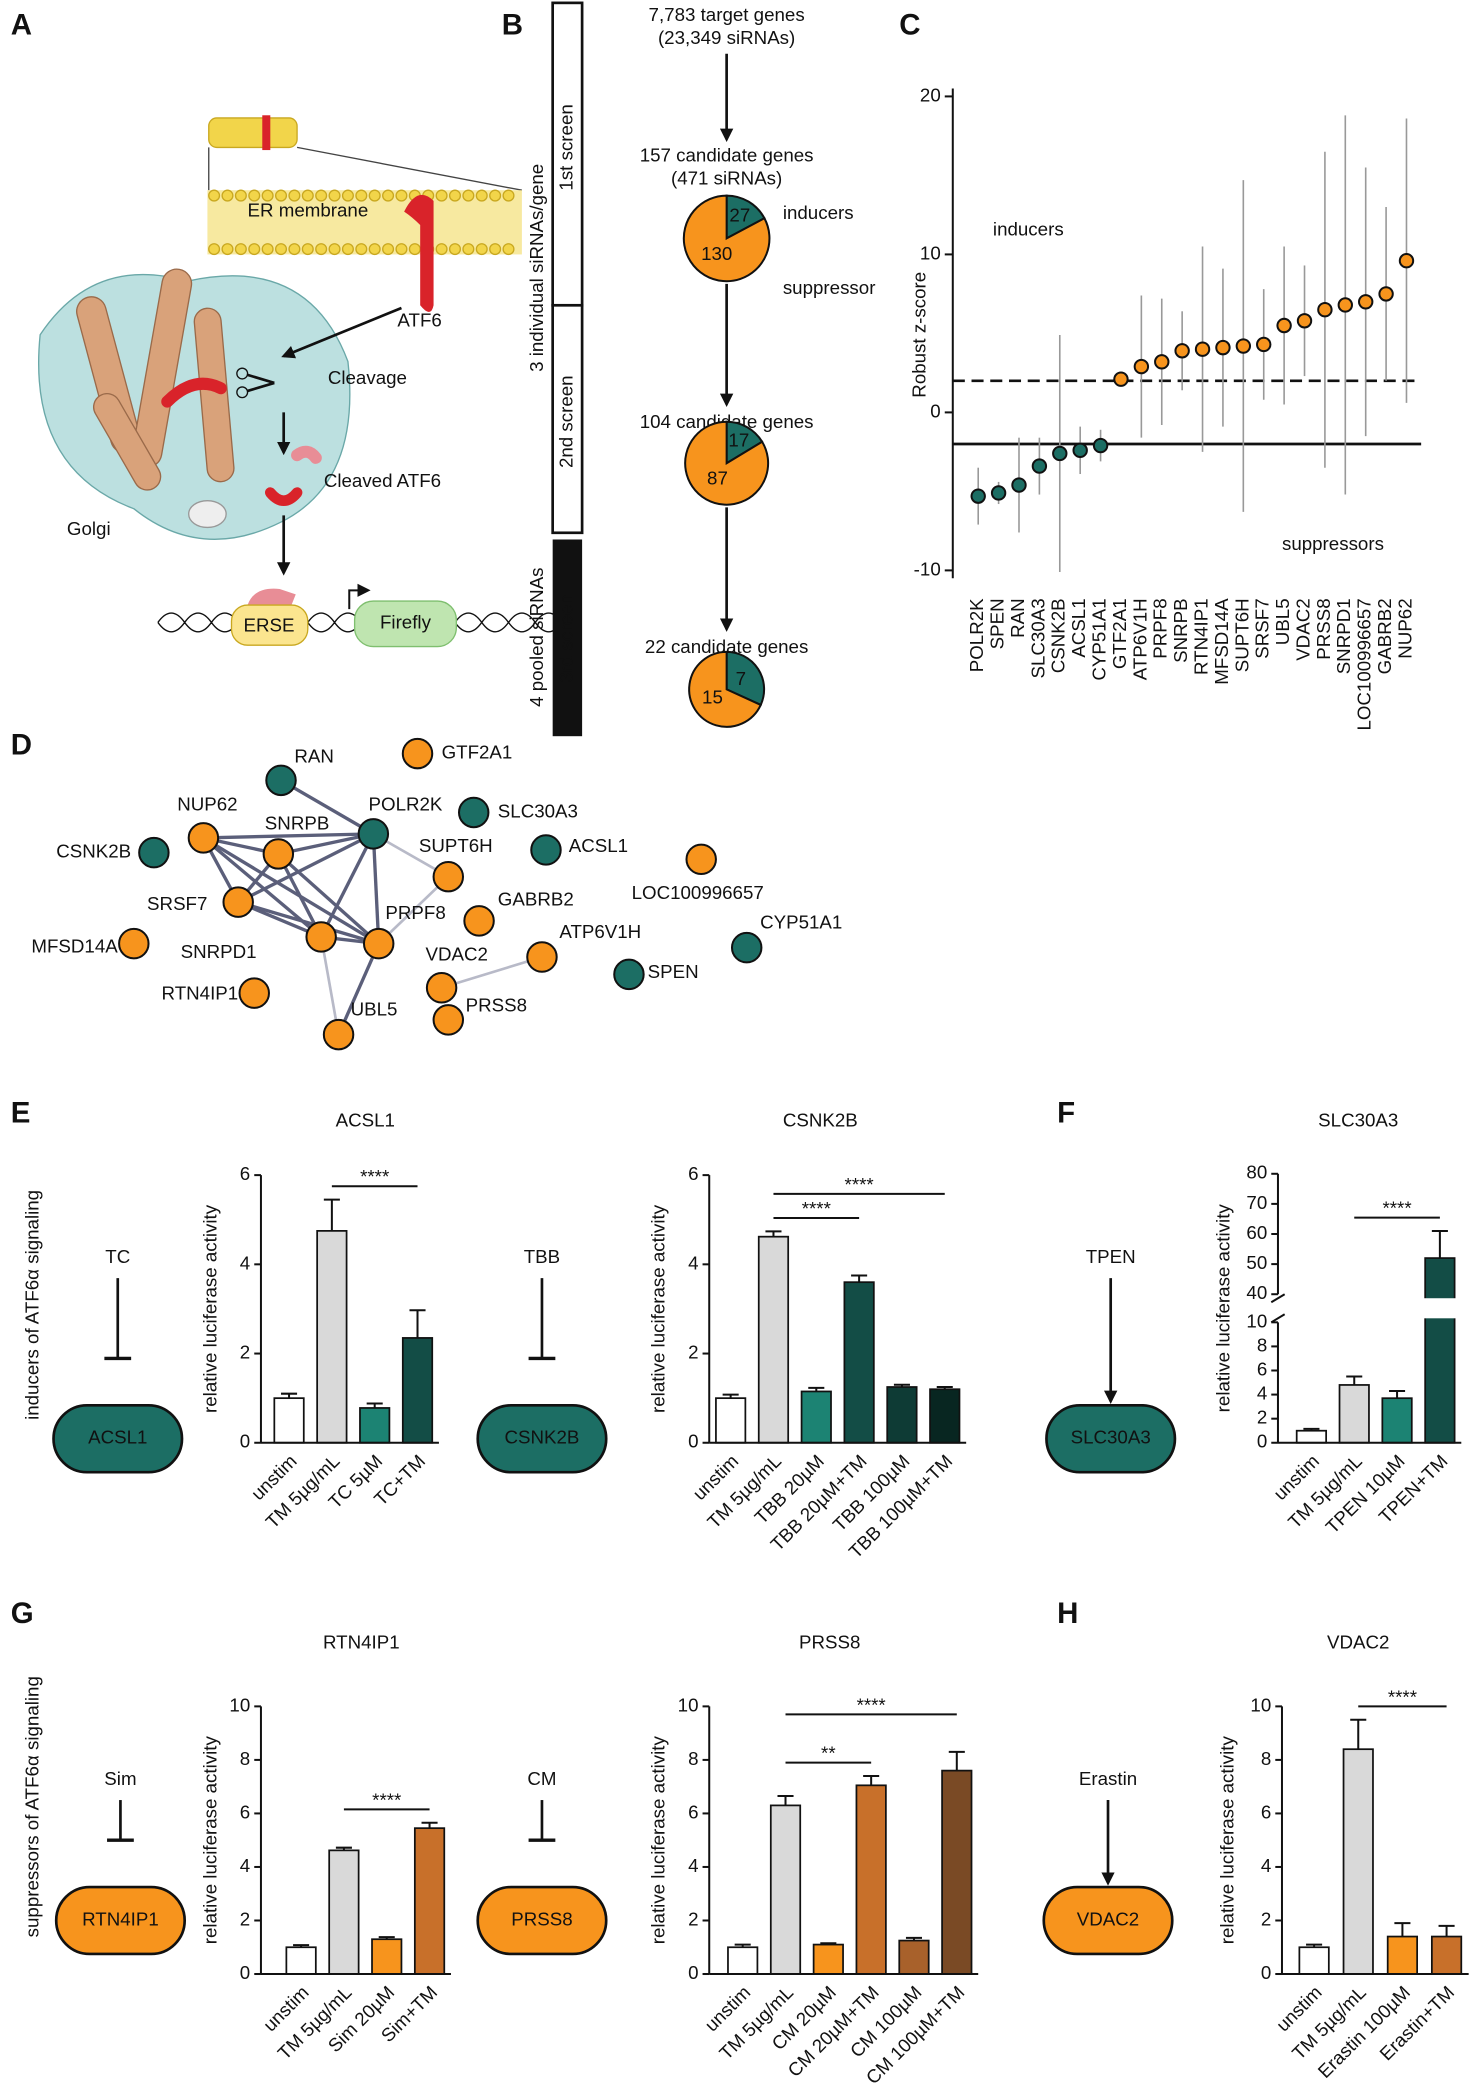 Image resolution: width=1472 pixels, height=2100 pixels. What do you see at coordinates (1256, 1292) in the screenshot?
I see `y-tick-label: 40` at bounding box center [1256, 1292].